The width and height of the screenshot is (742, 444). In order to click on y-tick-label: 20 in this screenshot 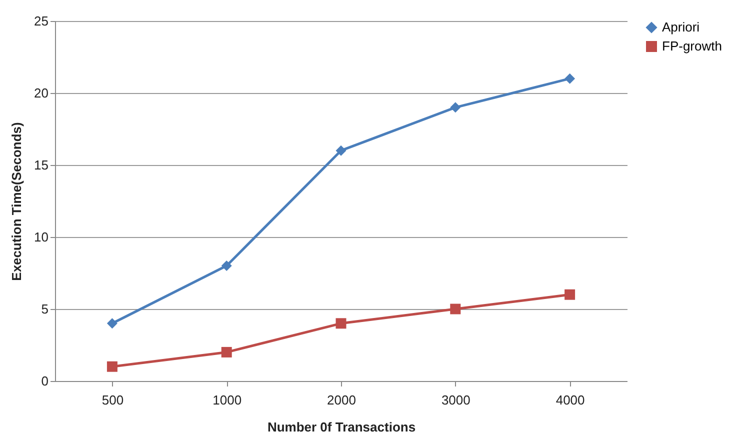, I will do `click(41, 93)`.